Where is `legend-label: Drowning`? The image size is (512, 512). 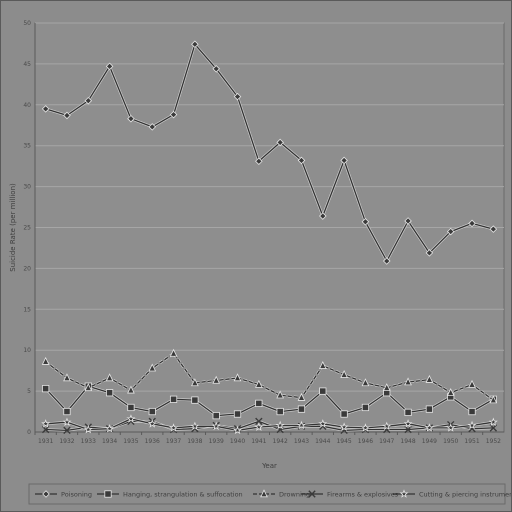
legend-label: Drowning is located at coordinates (294, 495).